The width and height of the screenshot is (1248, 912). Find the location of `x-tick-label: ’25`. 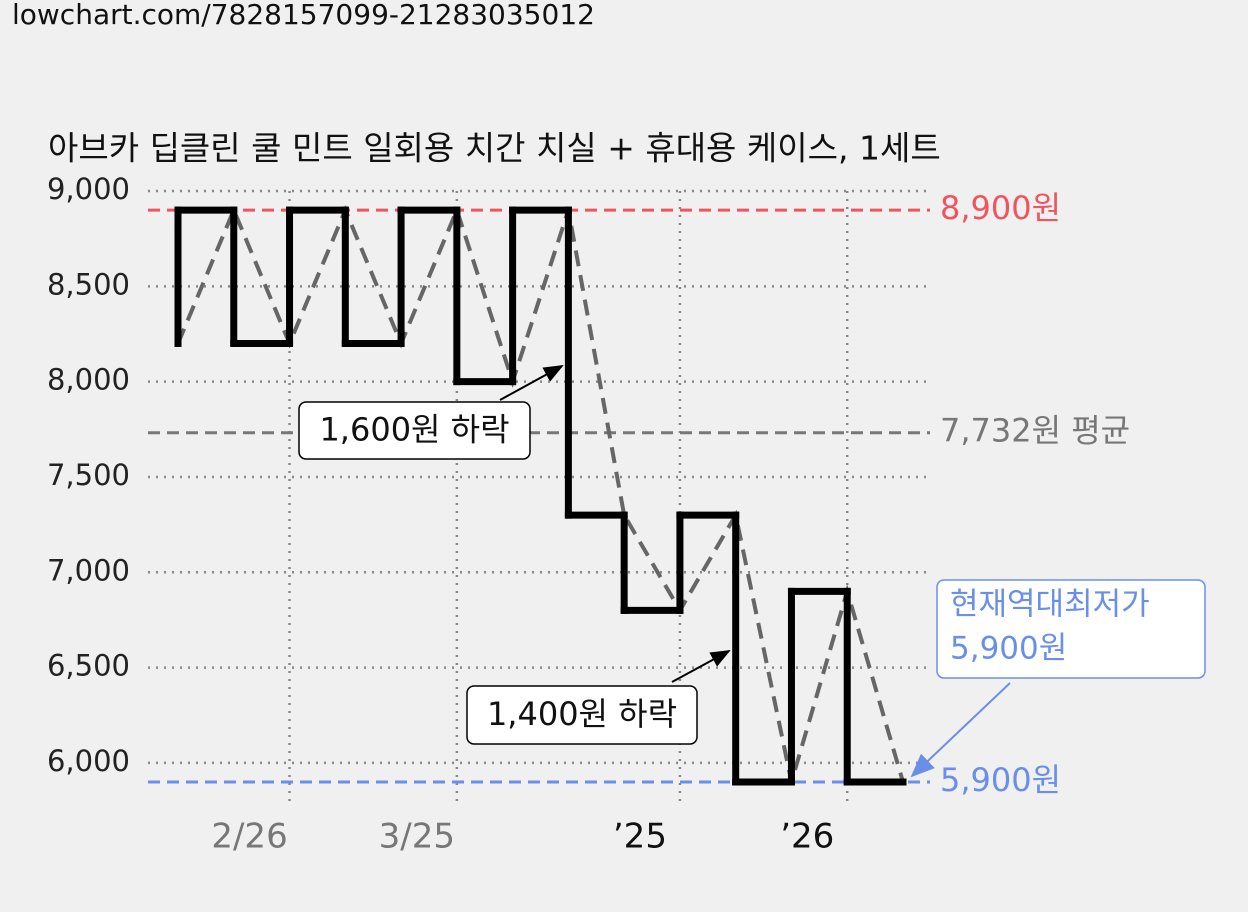

x-tick-label: ’25 is located at coordinates (640, 837).